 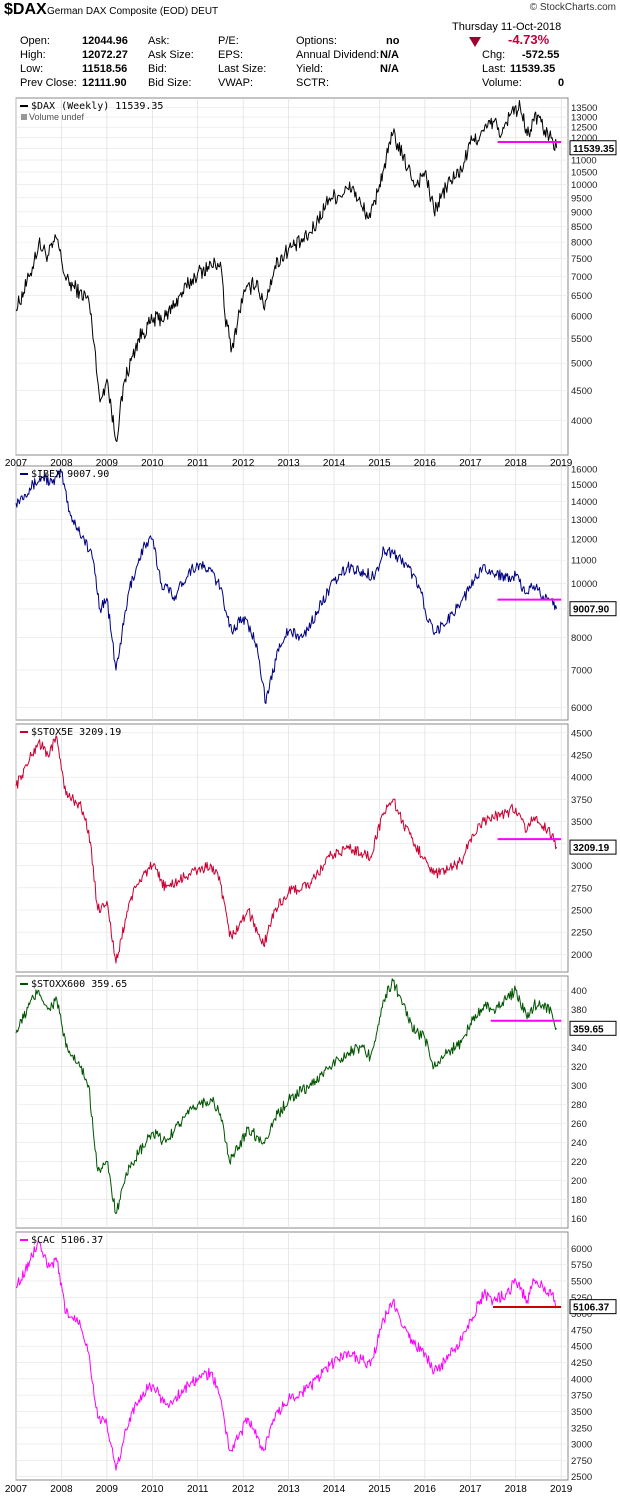 I want to click on stoxx600-ytick-label: 220, so click(x=579, y=1162).